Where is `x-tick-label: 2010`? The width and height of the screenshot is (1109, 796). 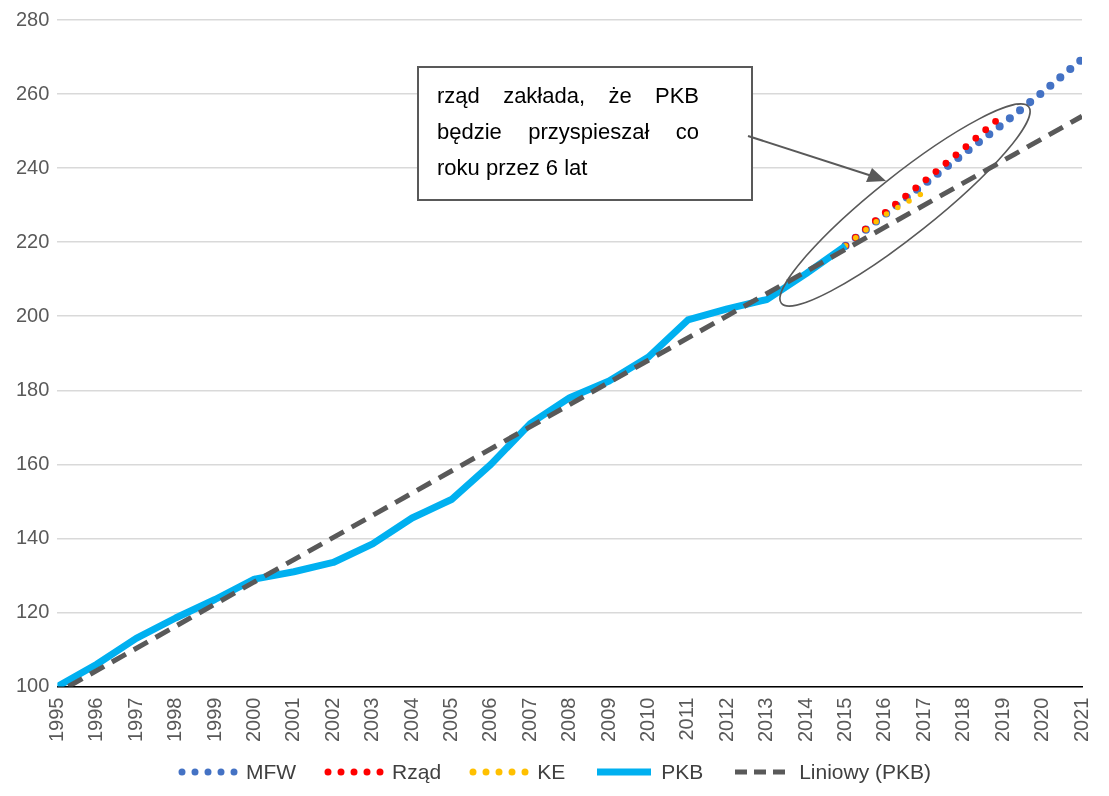
x-tick-label: 2010 is located at coordinates (647, 720).